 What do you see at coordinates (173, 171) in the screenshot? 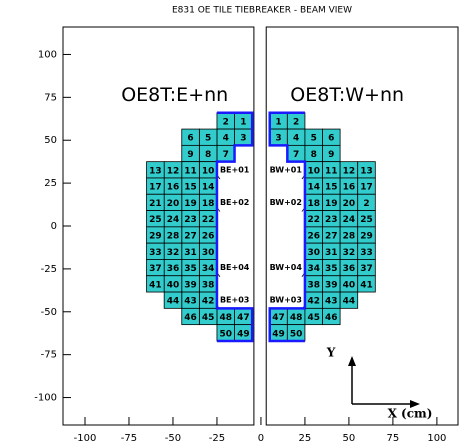
I see `tile-label: 12` at bounding box center [173, 171].